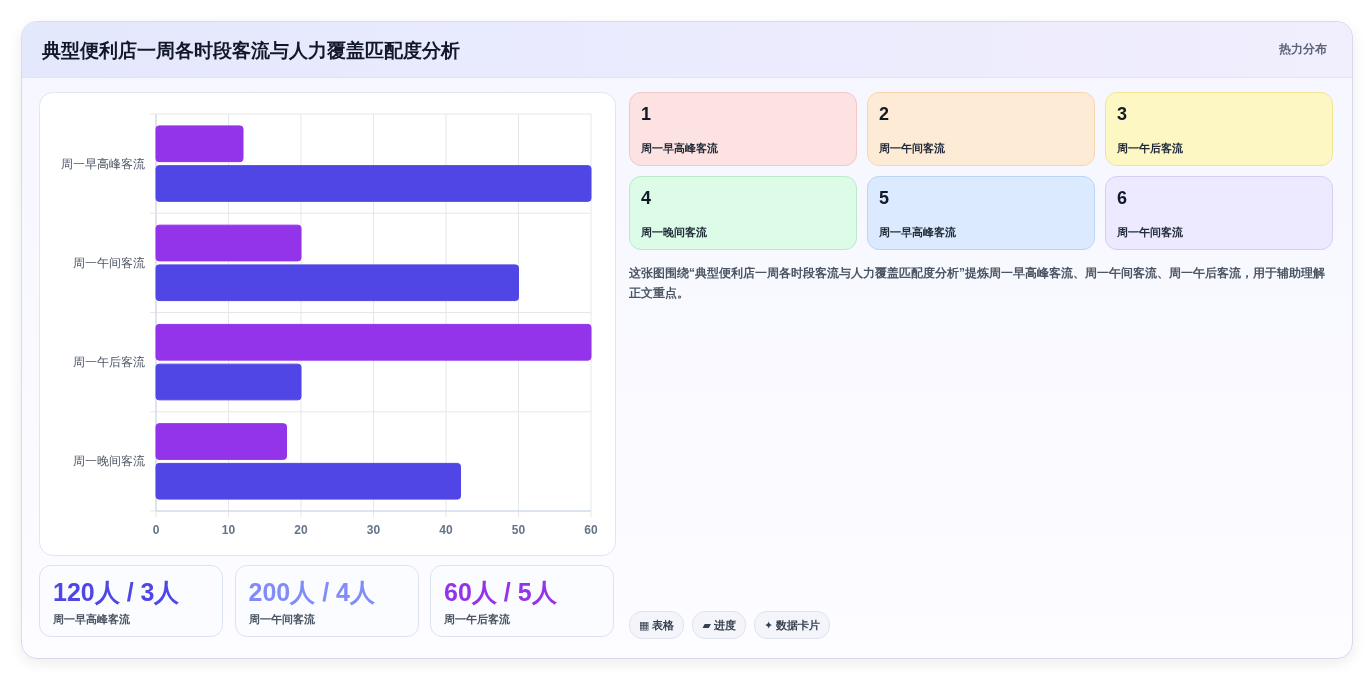 The image size is (1372, 678). I want to click on x-tick-label: 60, so click(591, 530).